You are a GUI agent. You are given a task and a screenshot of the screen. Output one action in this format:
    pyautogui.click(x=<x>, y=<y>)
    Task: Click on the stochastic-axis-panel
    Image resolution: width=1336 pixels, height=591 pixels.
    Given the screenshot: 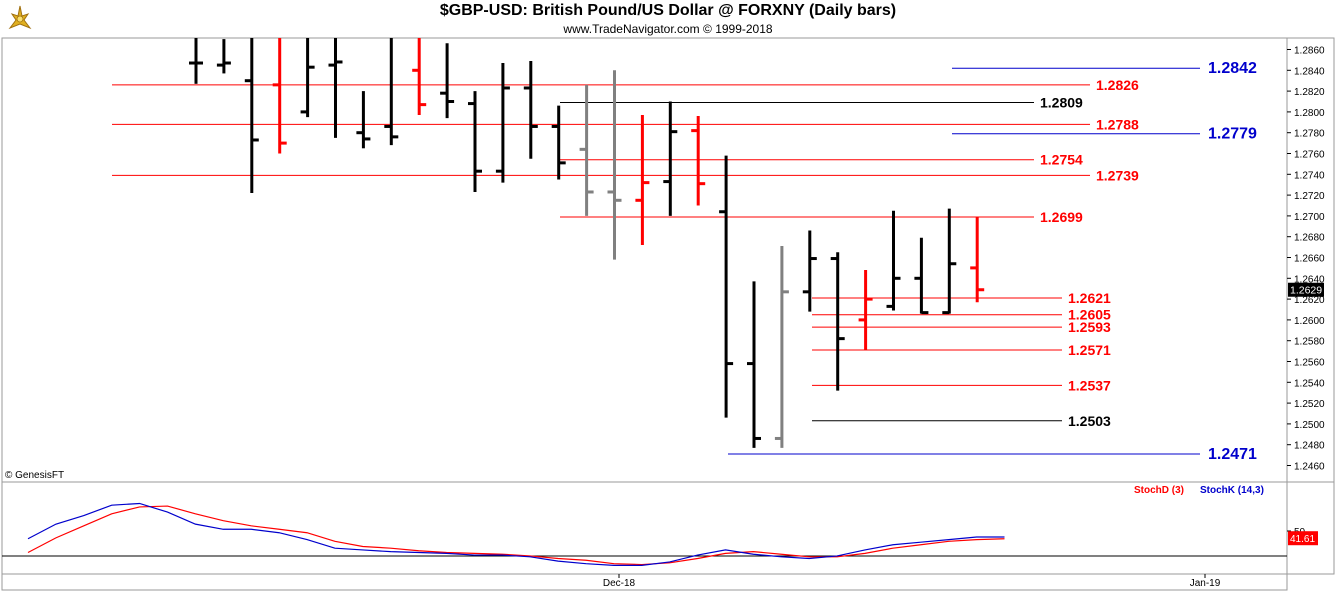 What is the action you would take?
    pyautogui.click(x=1310, y=528)
    